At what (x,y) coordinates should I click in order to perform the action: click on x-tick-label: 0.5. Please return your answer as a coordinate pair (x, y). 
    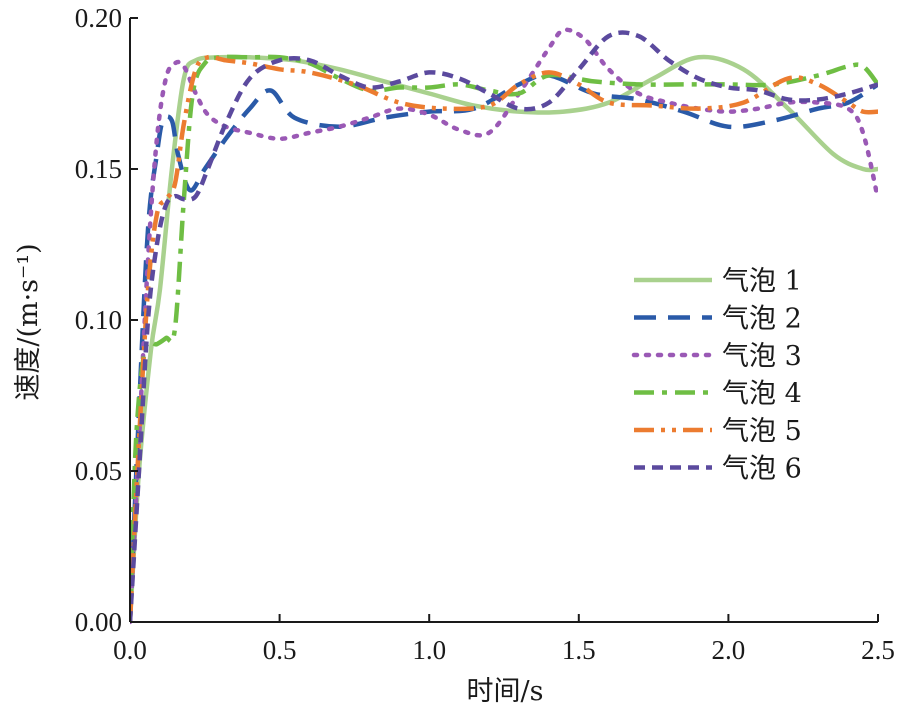
    Looking at the image, I should click on (280, 650).